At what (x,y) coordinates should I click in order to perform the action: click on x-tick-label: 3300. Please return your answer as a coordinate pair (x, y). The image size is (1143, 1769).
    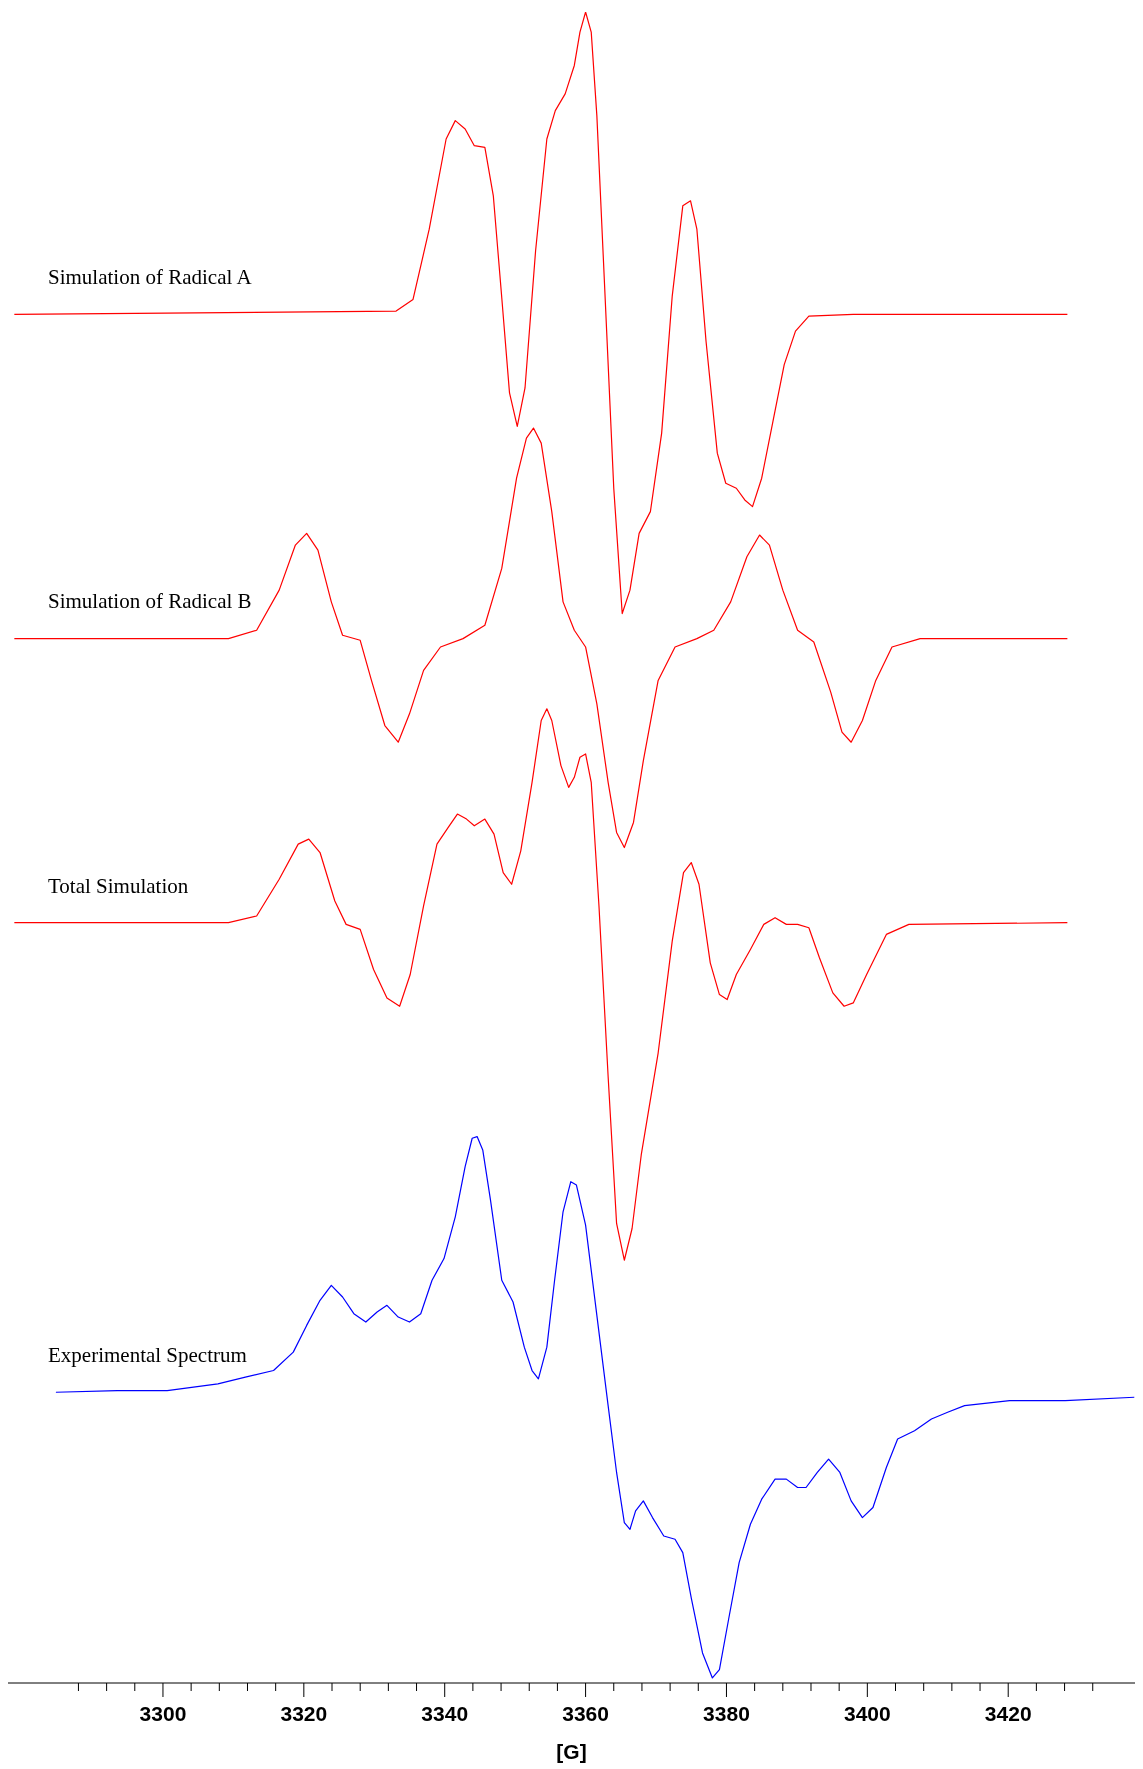
    Looking at the image, I should click on (163, 1713).